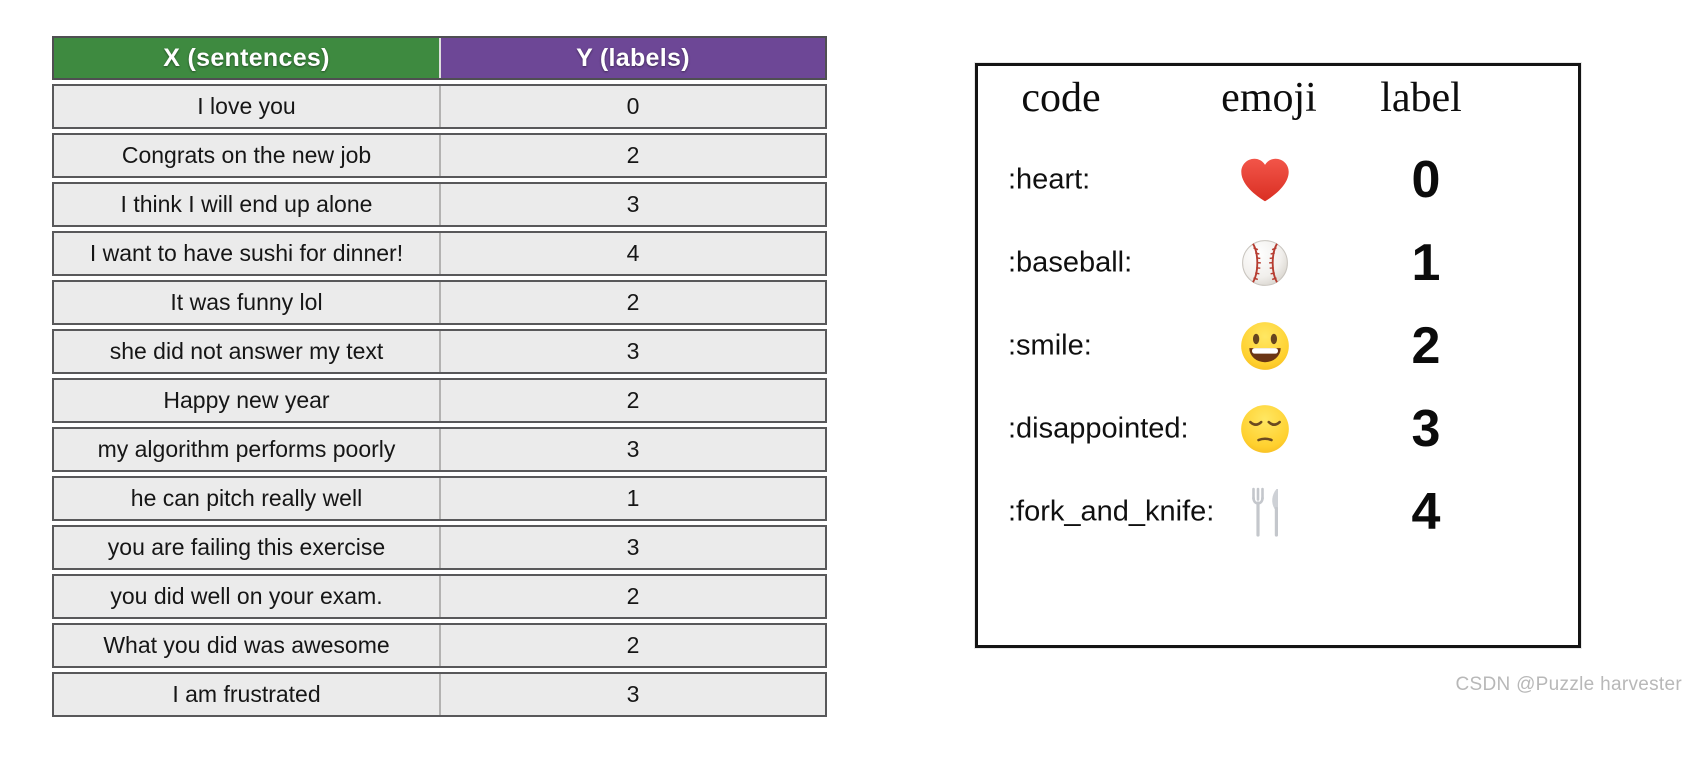 This screenshot has height=760, width=1694. Describe the element at coordinates (246, 694) in the screenshot. I see `sentence-cell: I am frustrated` at that location.